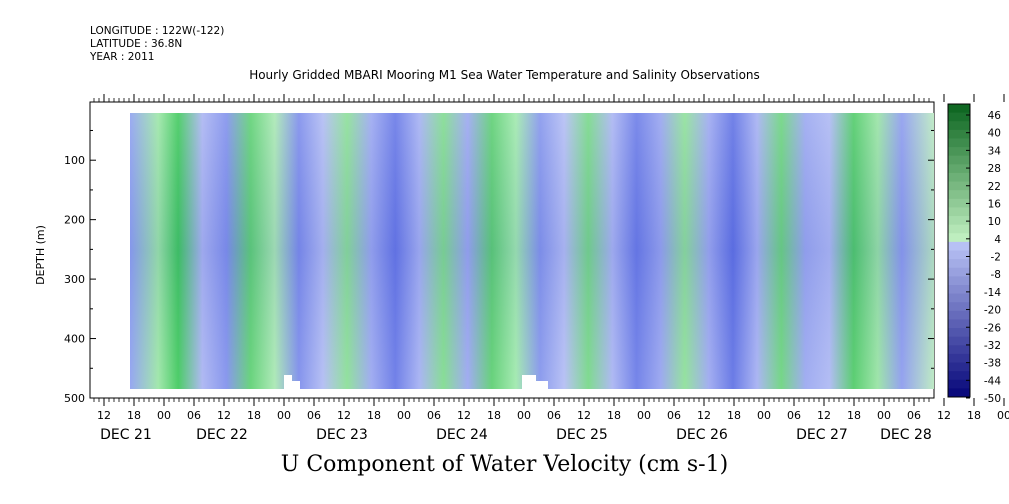 This screenshot has width=1009, height=504. What do you see at coordinates (992, 311) in the screenshot?
I see `colorbar-label: -20` at bounding box center [992, 311].